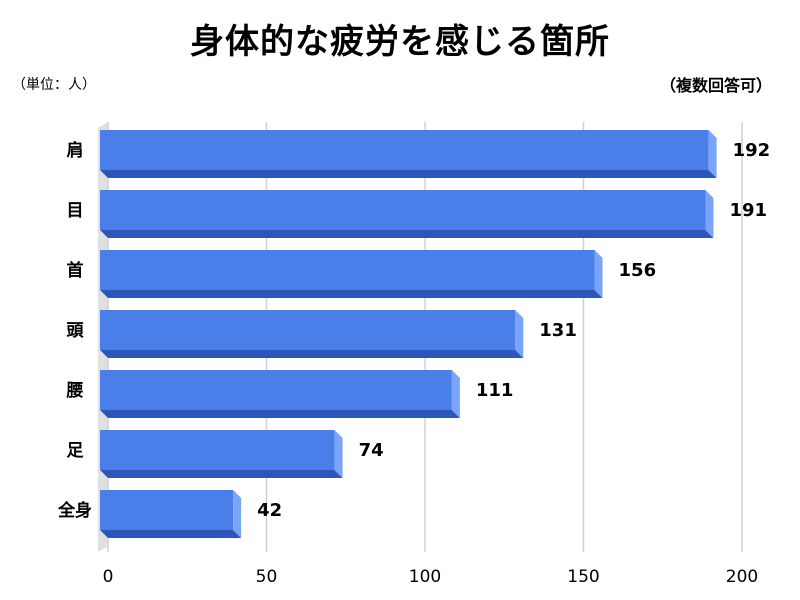 The image size is (800, 600). Describe the element at coordinates (75, 150) in the screenshot. I see `category-label: 肩` at that location.